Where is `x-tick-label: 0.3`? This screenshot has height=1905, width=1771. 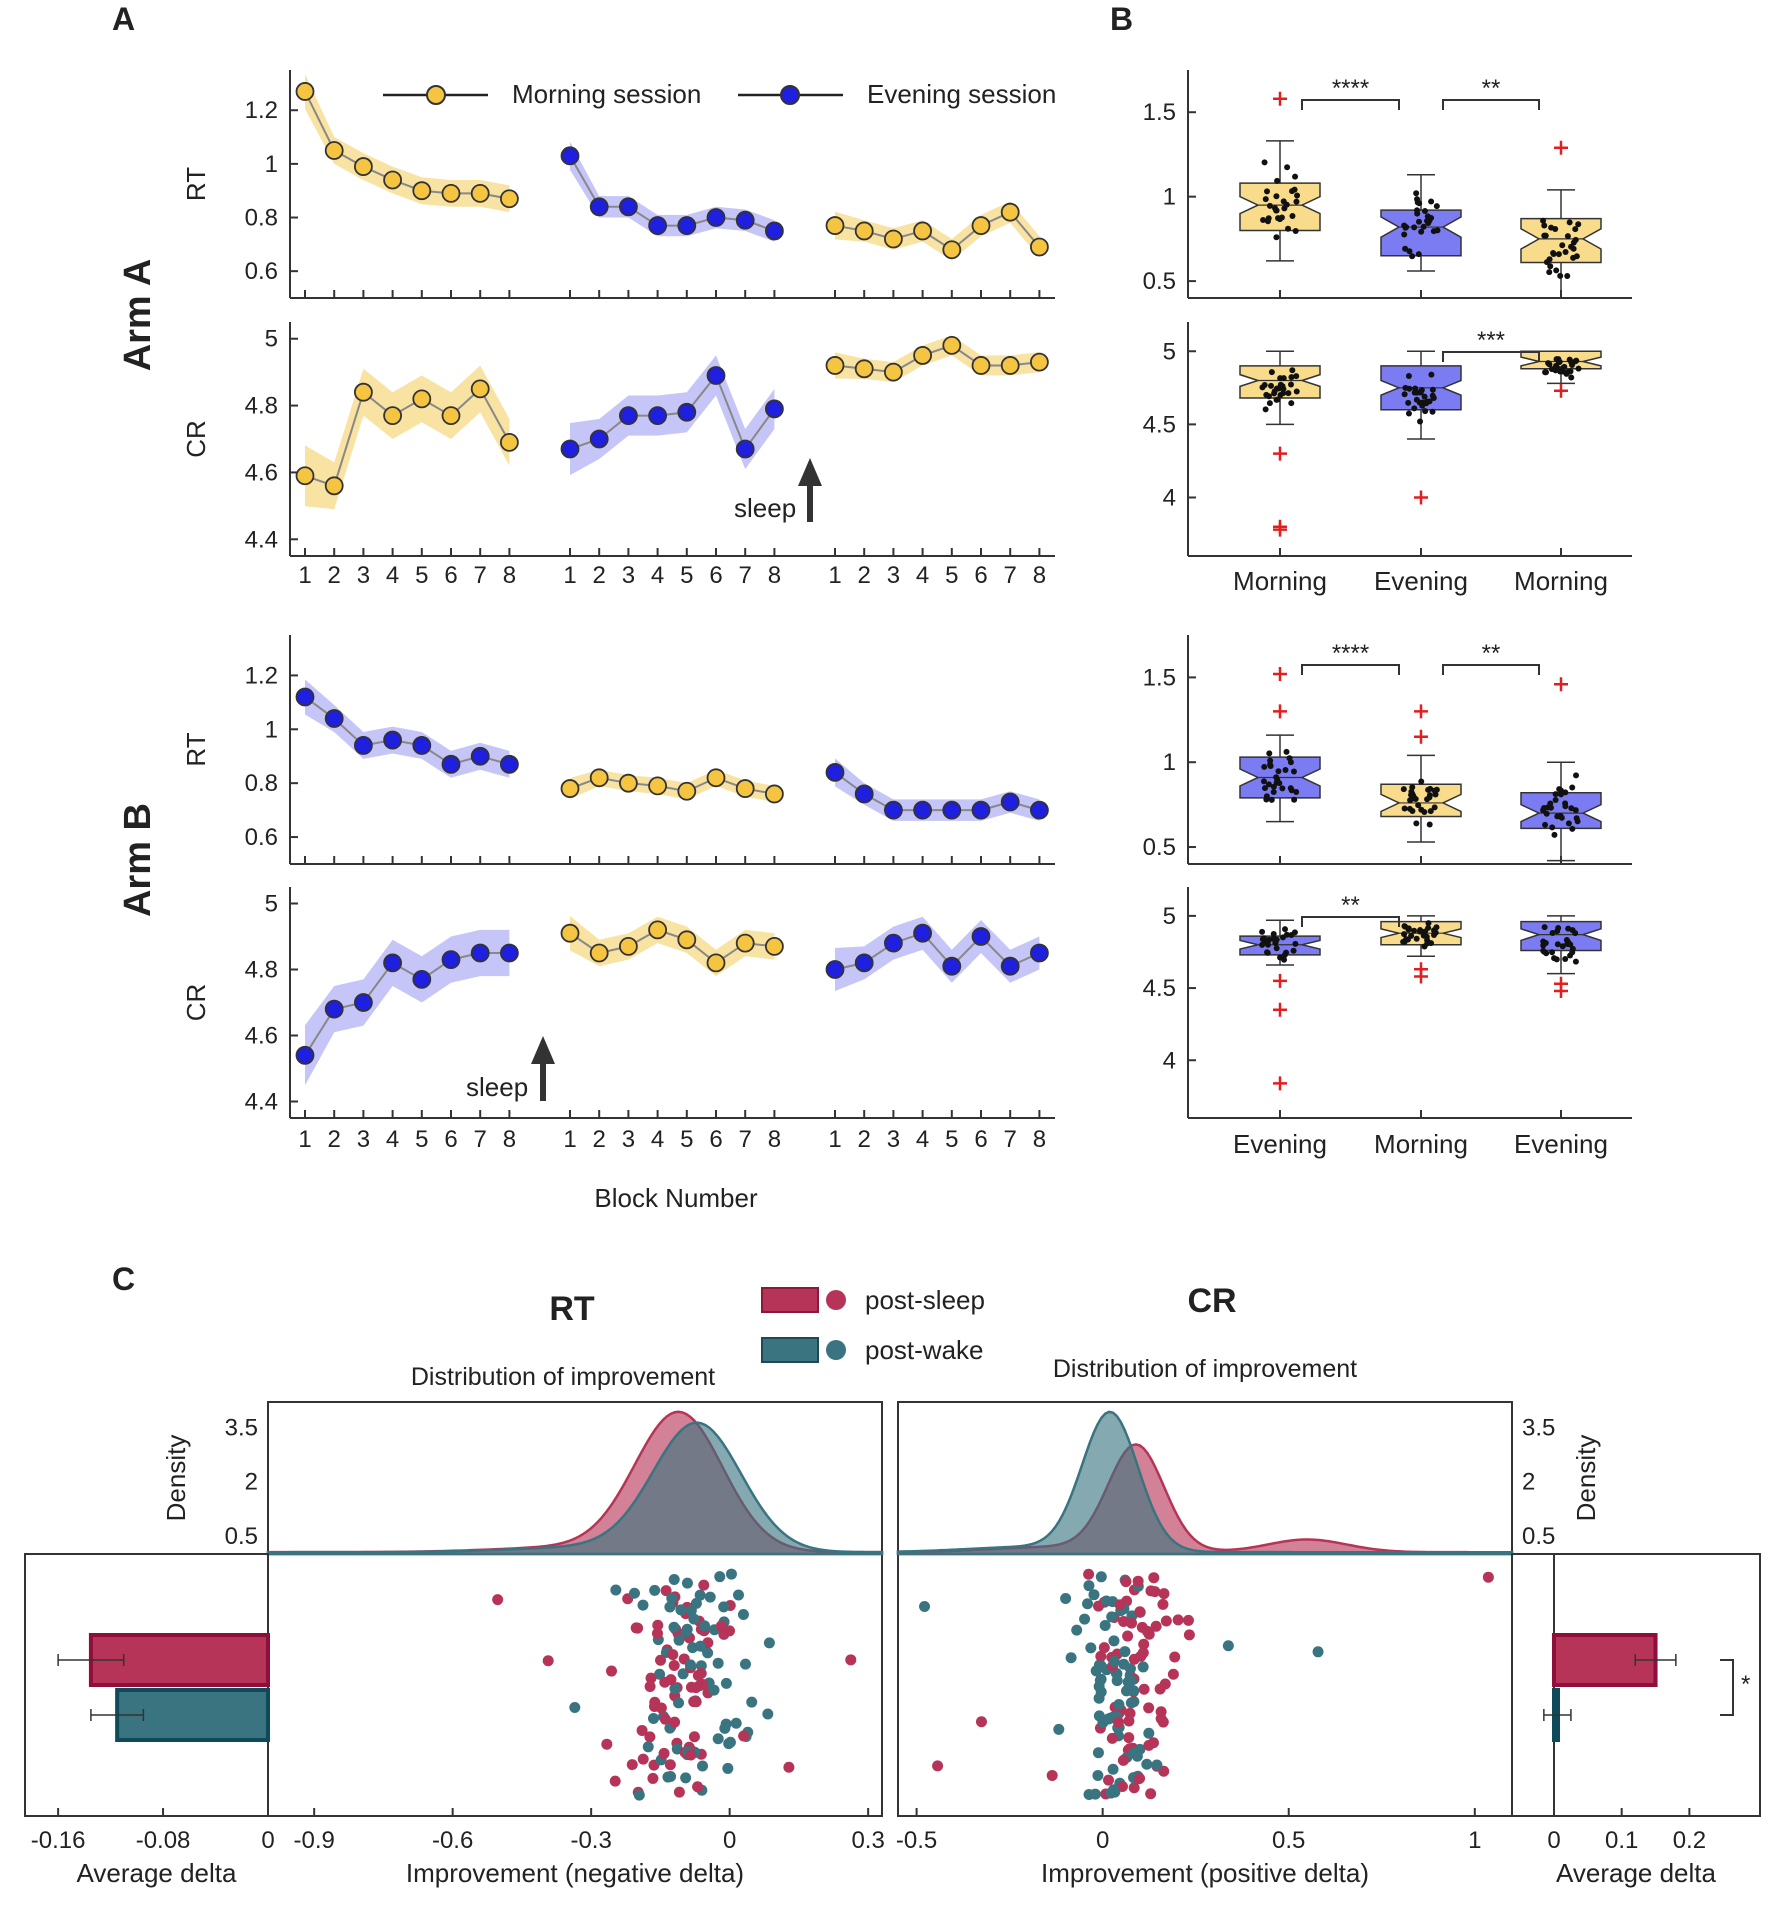 x-tick-label: 0.3 is located at coordinates (867, 1840).